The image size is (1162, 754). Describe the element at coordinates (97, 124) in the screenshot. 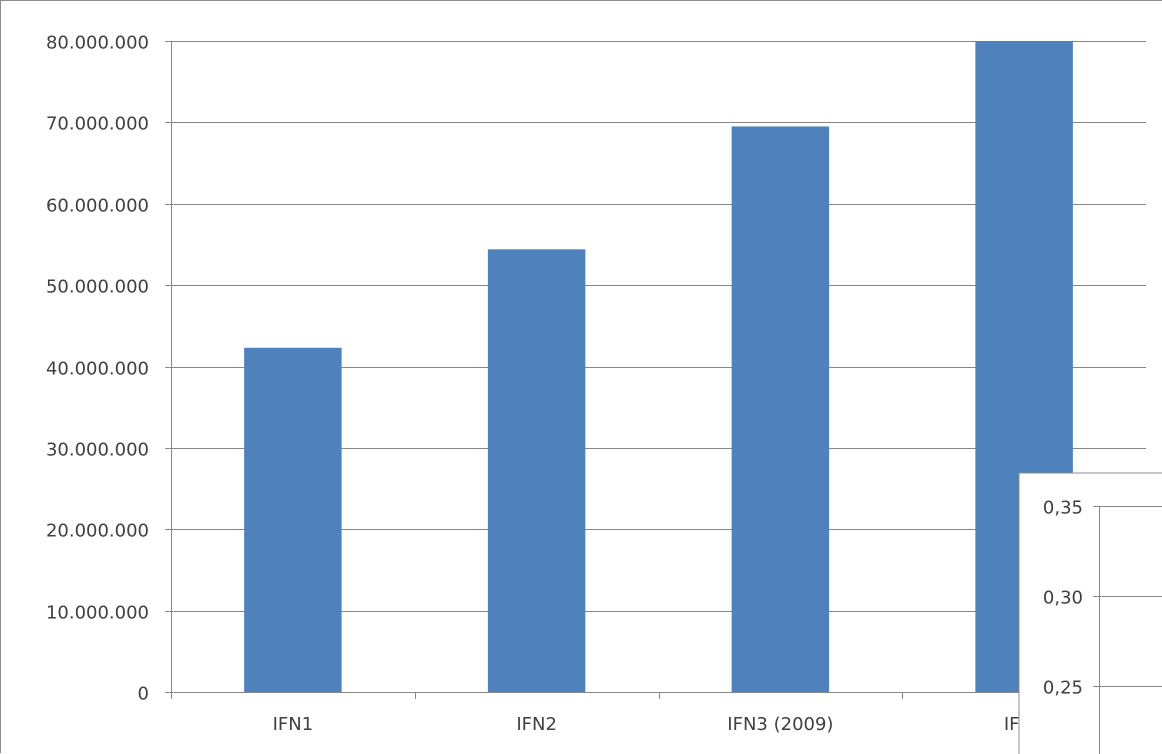

I see `y-tick-label: 70.000.000` at that location.